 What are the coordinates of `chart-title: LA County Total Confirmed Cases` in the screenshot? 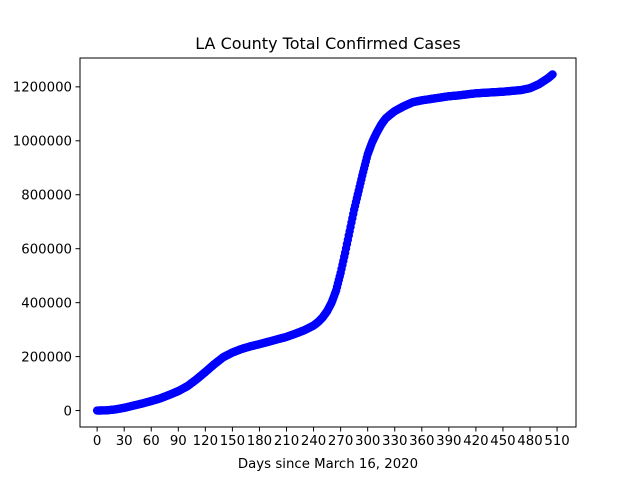 It's located at (327, 43).